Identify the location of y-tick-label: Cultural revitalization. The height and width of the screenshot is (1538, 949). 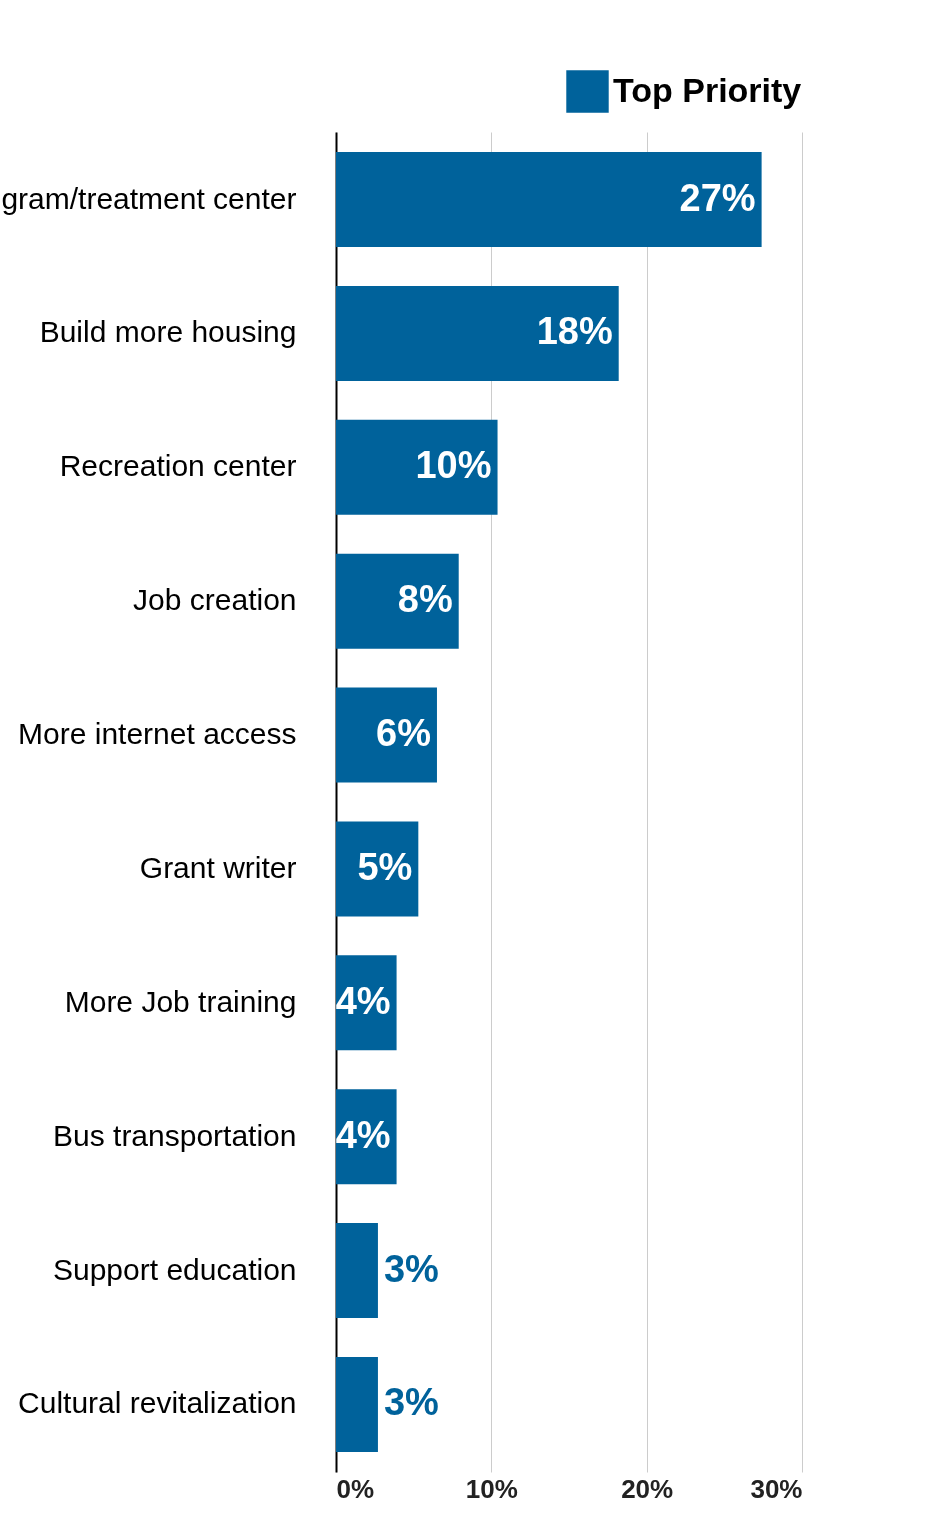
(157, 1403).